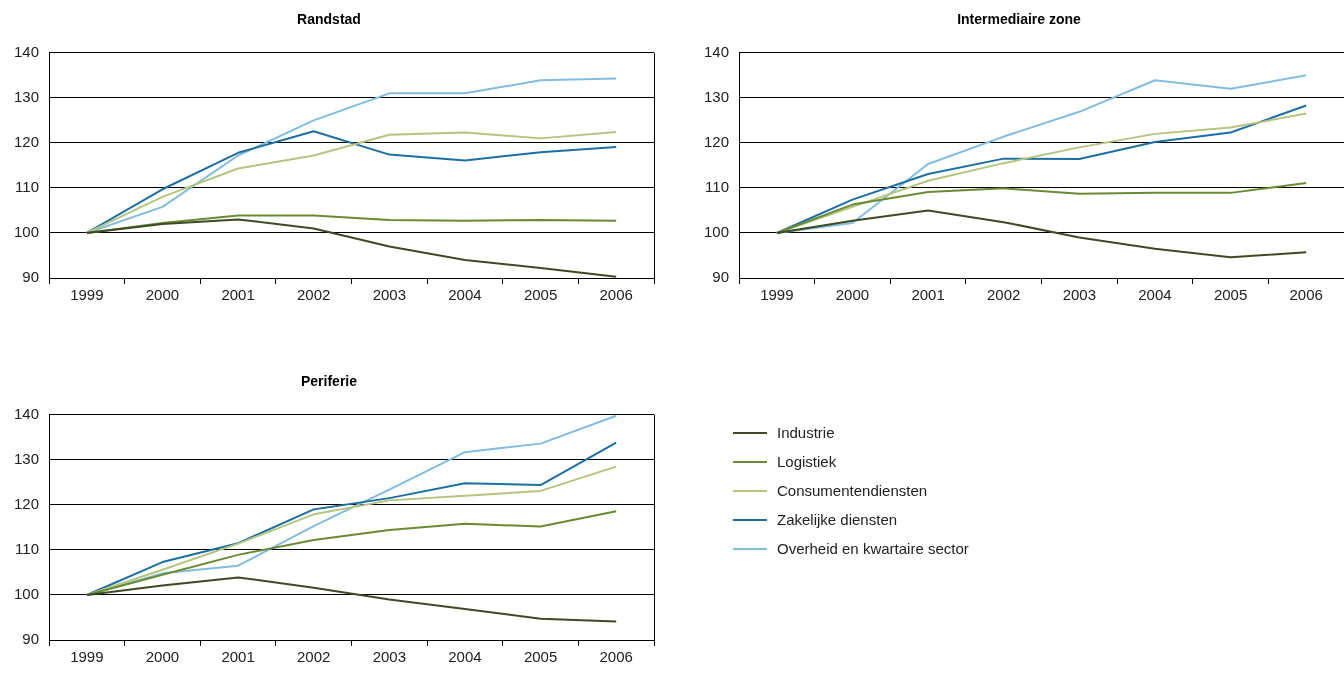  I want to click on legend-label: Overheid en kwartaire sector, so click(873, 548).